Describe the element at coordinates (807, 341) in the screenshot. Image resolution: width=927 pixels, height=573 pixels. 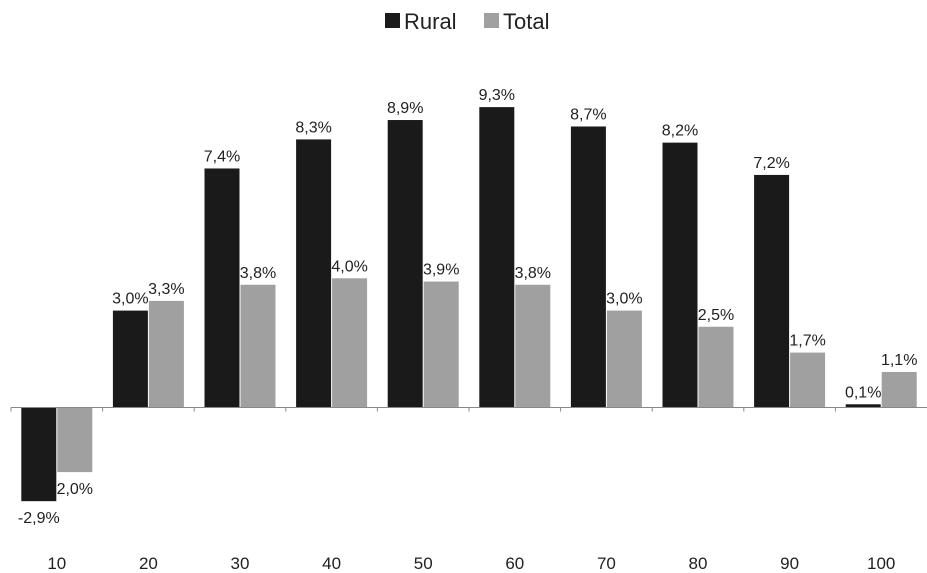
I see `data-label-total-90: 1,7%` at that location.